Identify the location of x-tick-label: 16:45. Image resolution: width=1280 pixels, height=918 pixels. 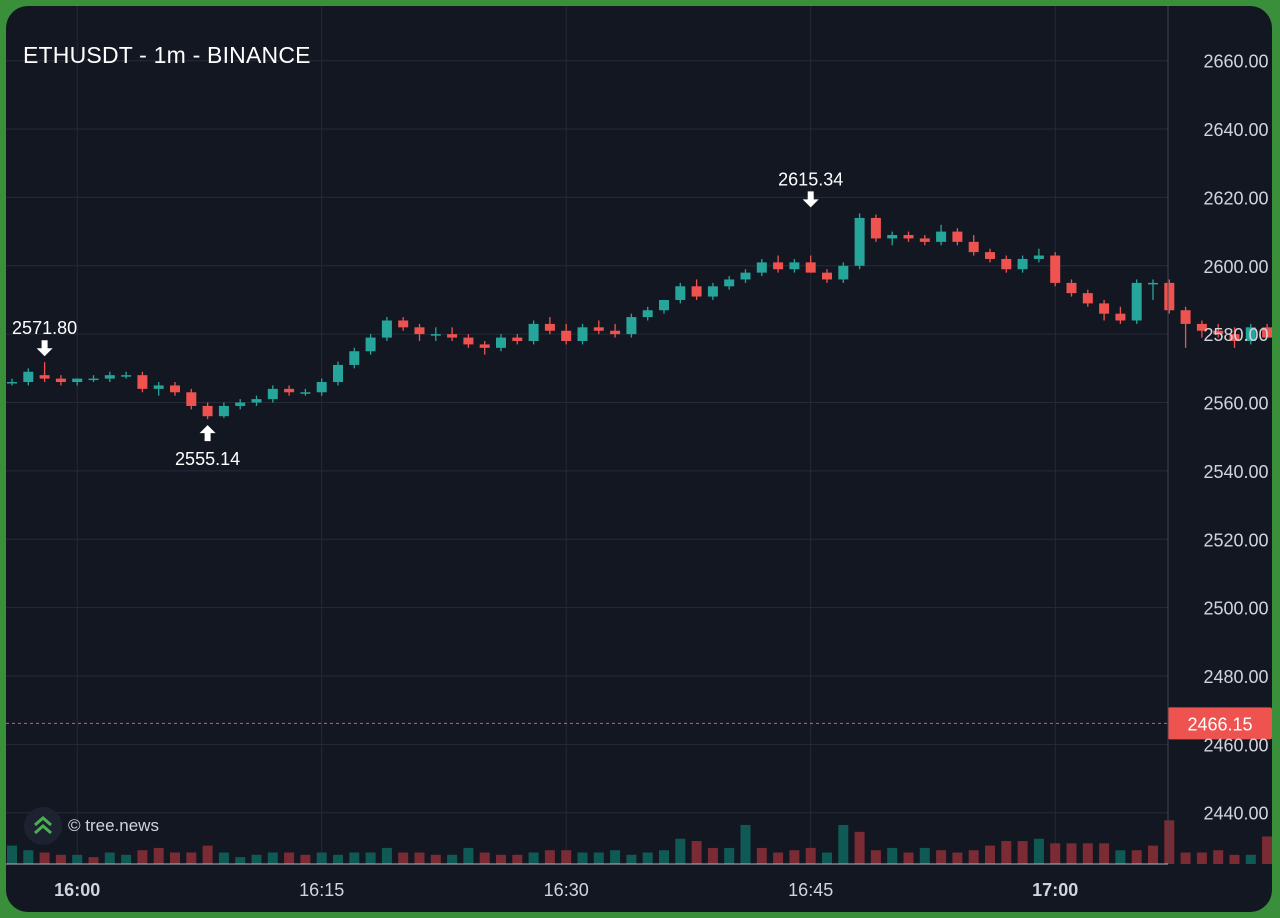
(810, 890).